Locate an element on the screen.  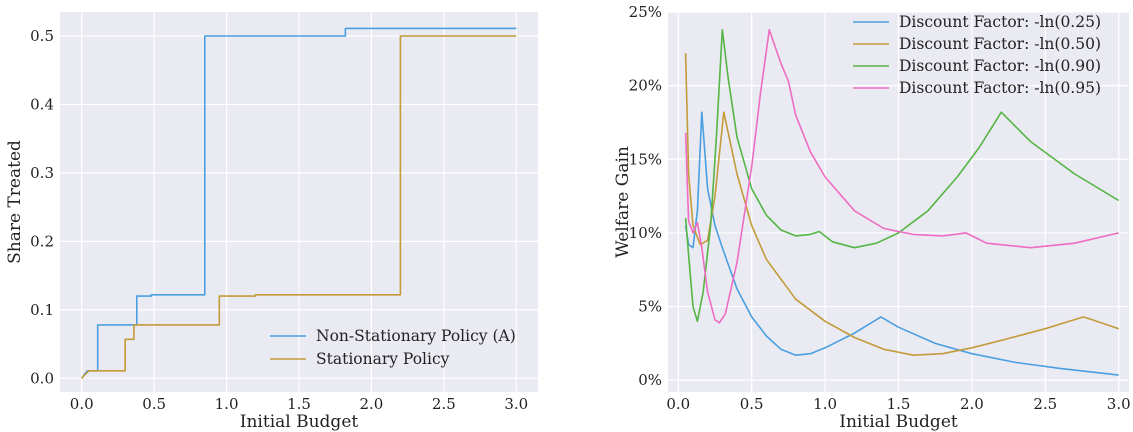
right-x-axis-label: Initial Budget is located at coordinates (898, 422).